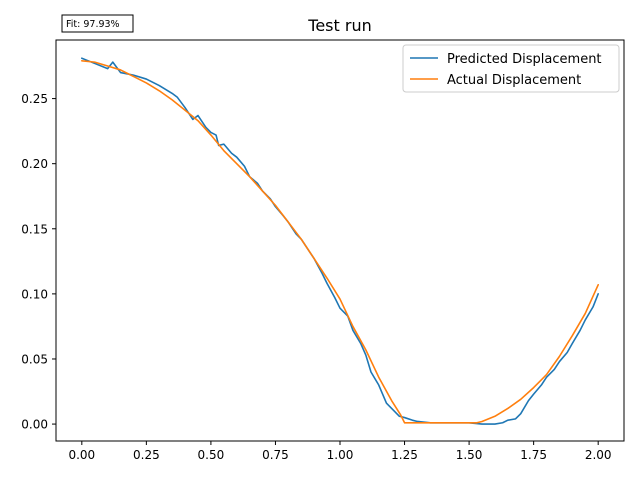  What do you see at coordinates (81, 455) in the screenshot?
I see `x-tick-label: 0.00` at bounding box center [81, 455].